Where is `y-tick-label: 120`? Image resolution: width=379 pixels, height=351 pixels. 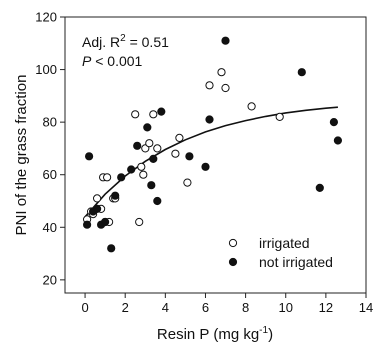 y-tick-label: 120 is located at coordinates (46, 17).